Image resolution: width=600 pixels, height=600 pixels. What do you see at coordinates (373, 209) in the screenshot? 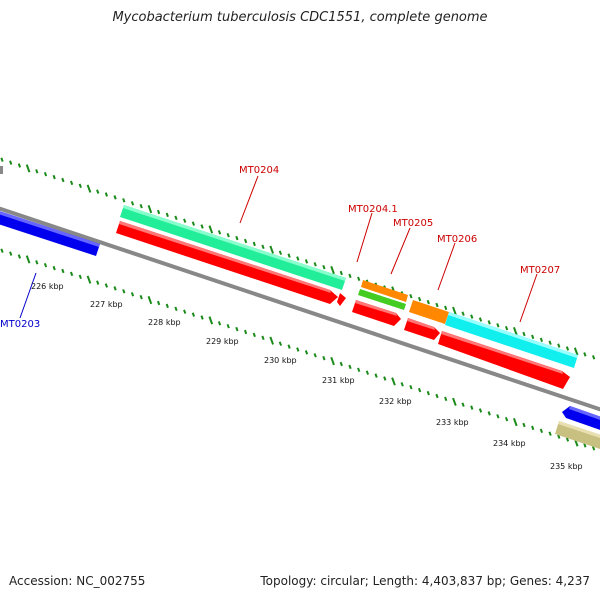
I see `gene-label-mt0204-1: MT0204.1` at bounding box center [373, 209].